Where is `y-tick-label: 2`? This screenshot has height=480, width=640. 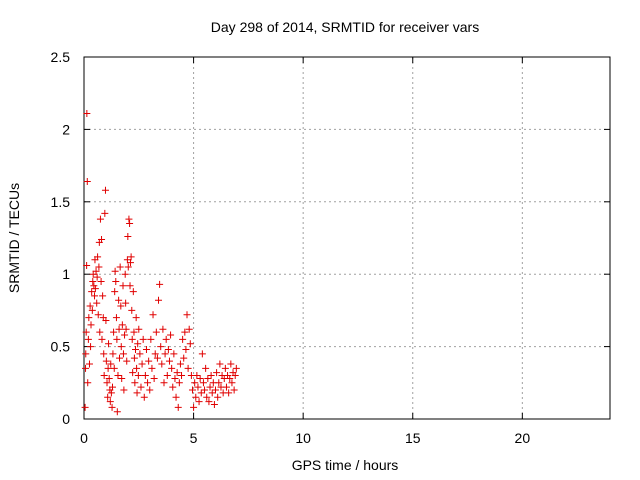
y-tick-label: 2 is located at coordinates (66, 129).